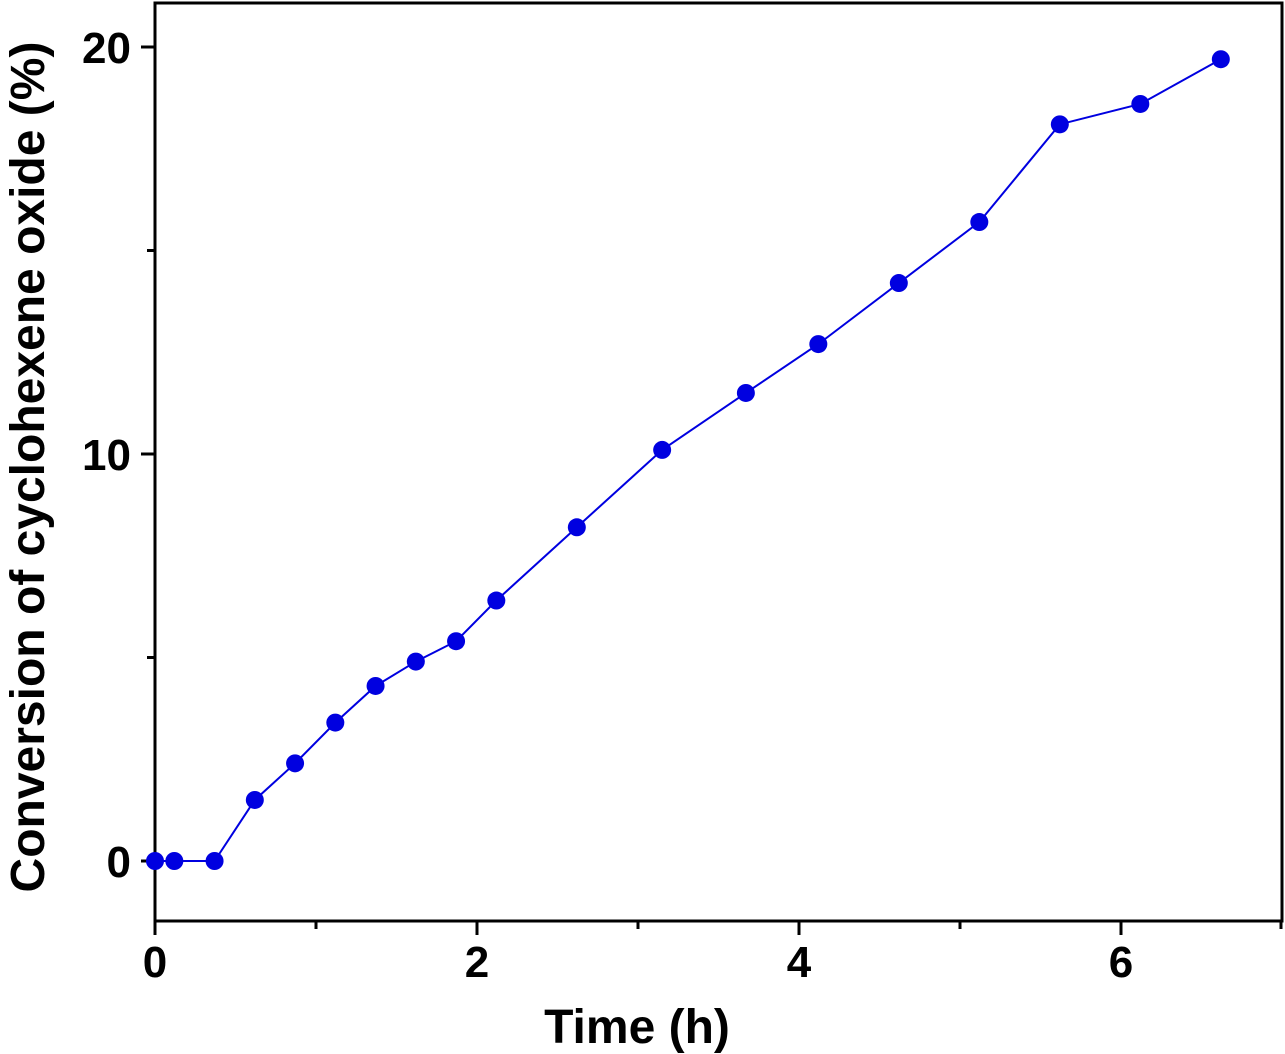 The image size is (1285, 1054). What do you see at coordinates (713, 954) in the screenshot?
I see `x-axis-ticks: 0 2 4 6` at bounding box center [713, 954].